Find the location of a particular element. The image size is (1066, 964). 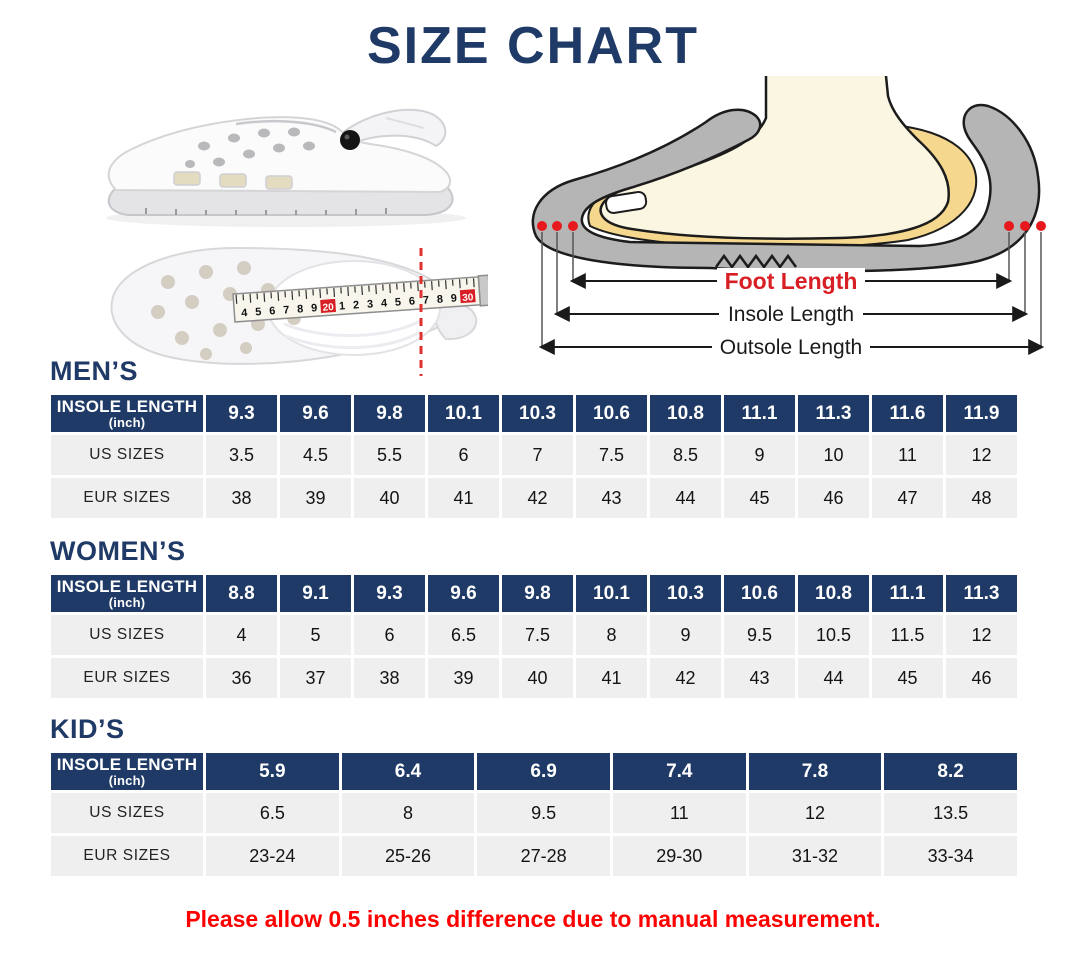

size-value-cell: 13.5 is located at coordinates (950, 813).